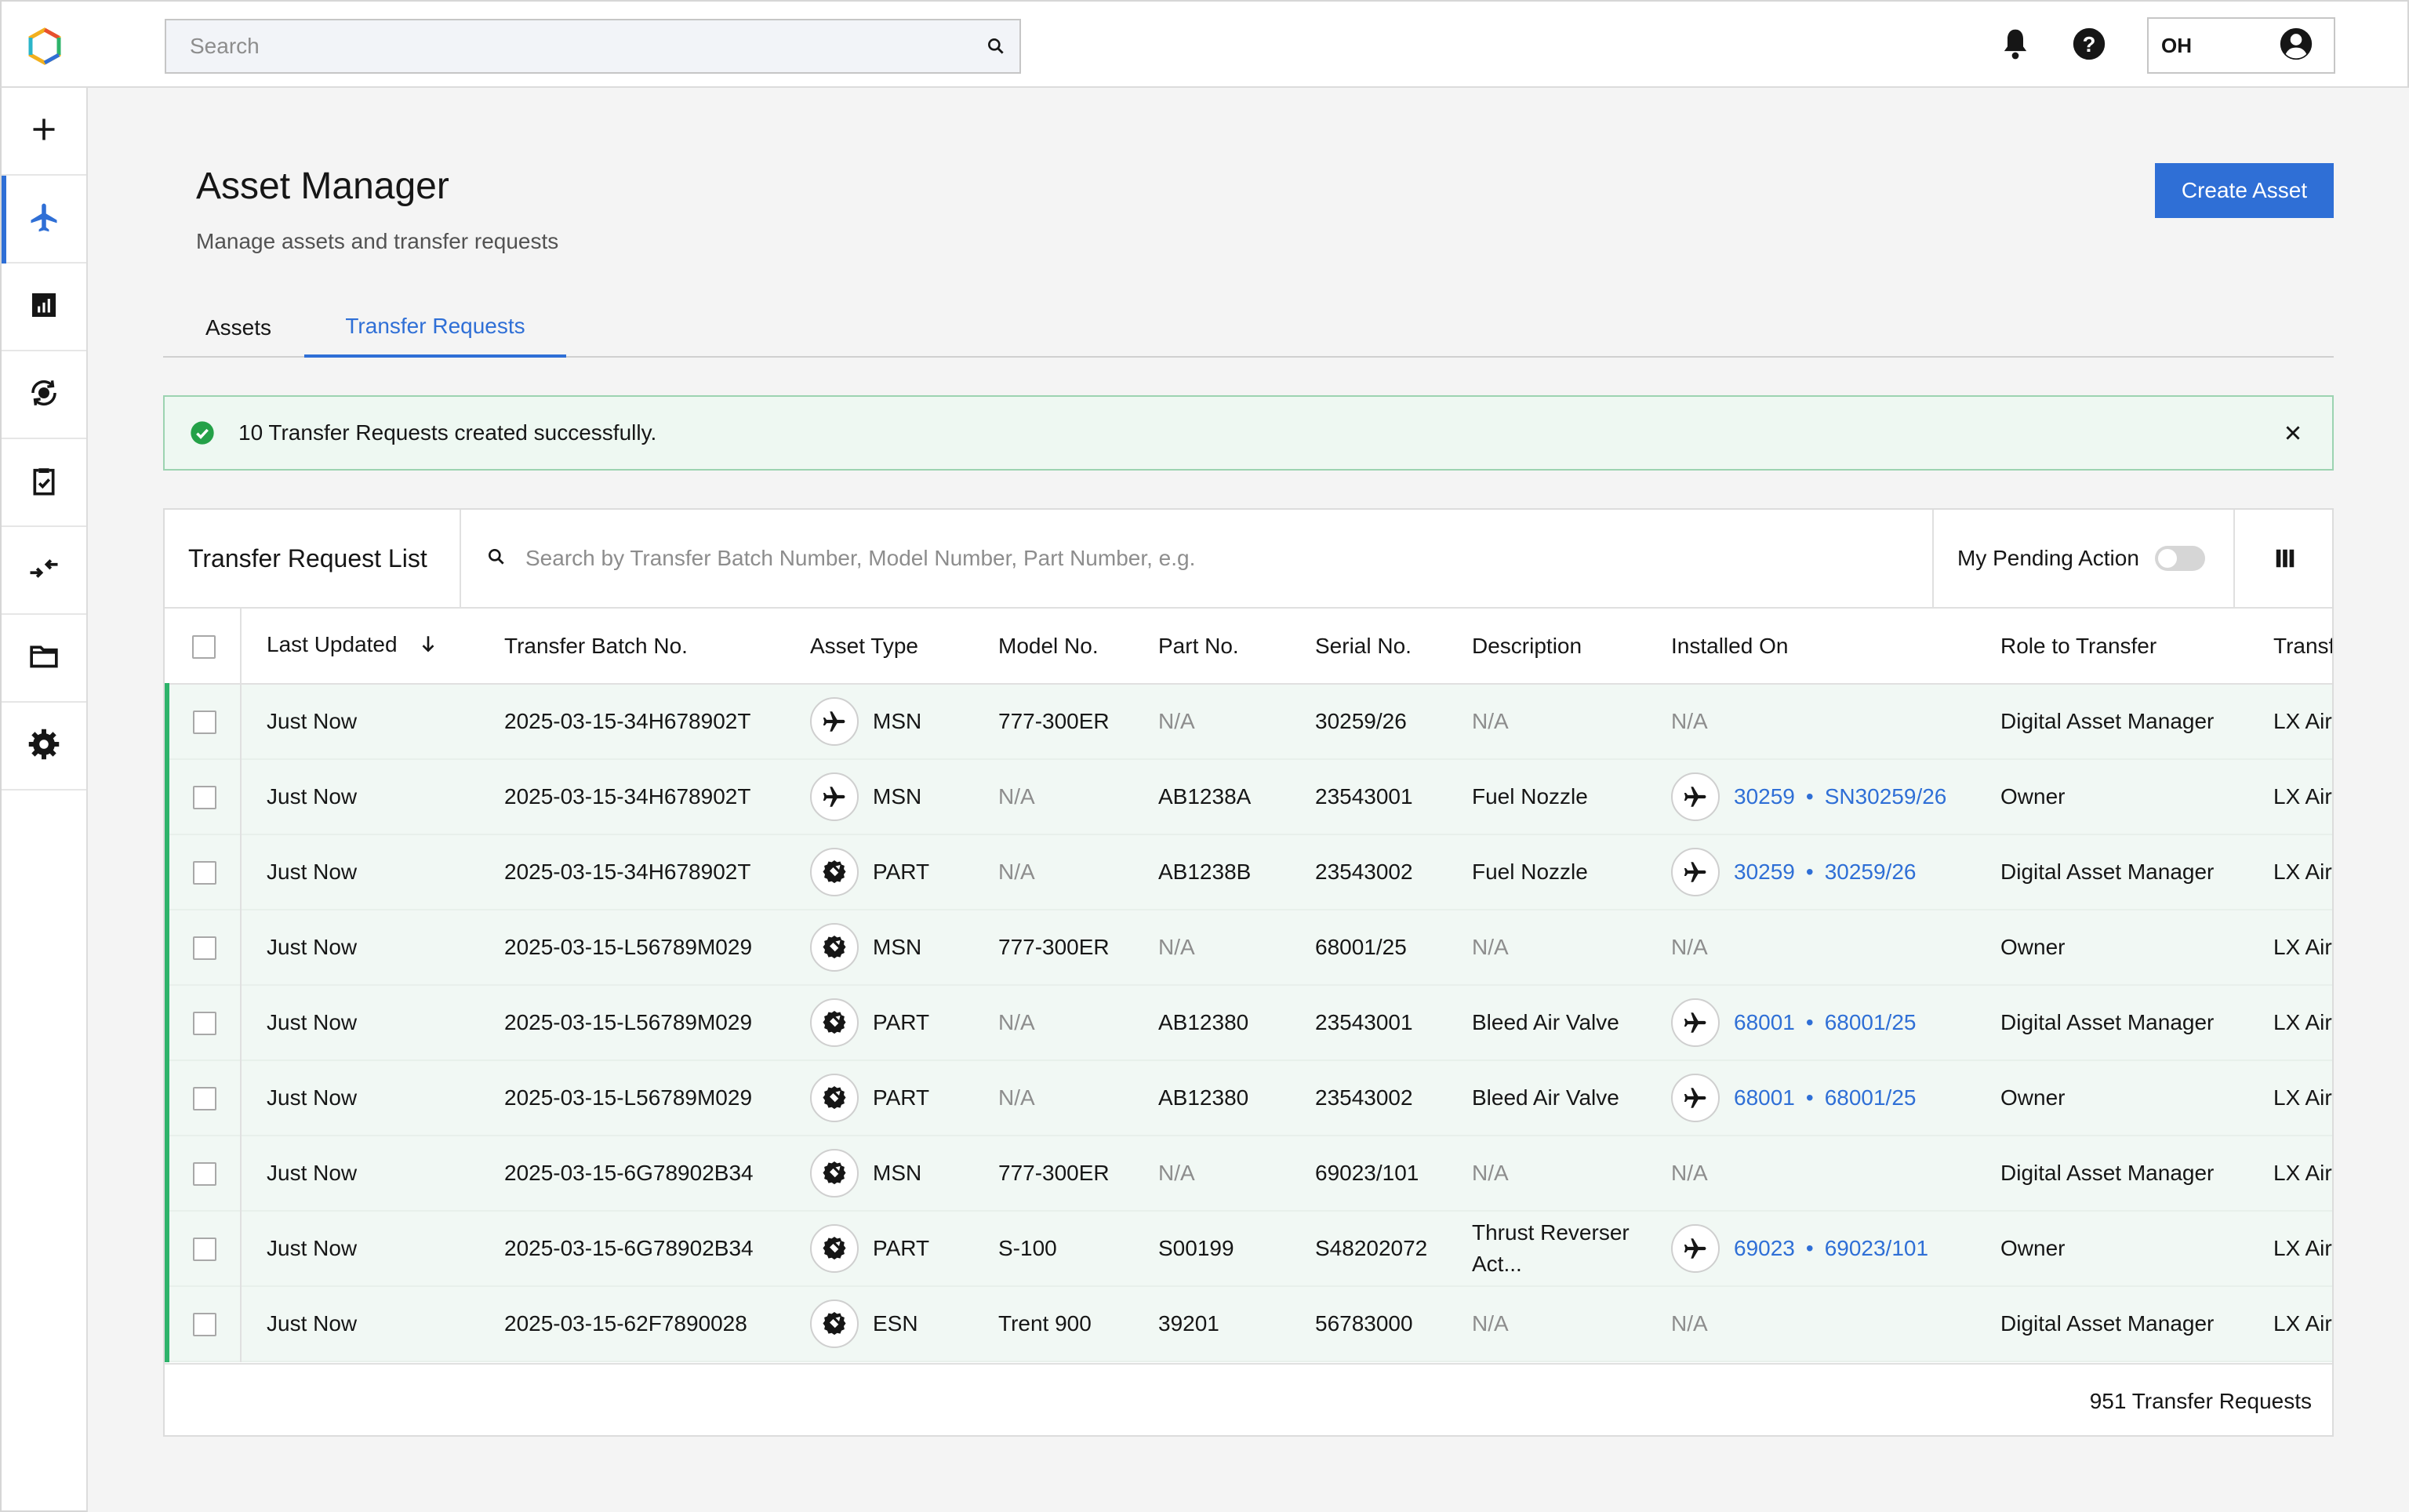  Describe the element at coordinates (2179, 558) in the screenshot. I see `pending-action-toggle` at that location.